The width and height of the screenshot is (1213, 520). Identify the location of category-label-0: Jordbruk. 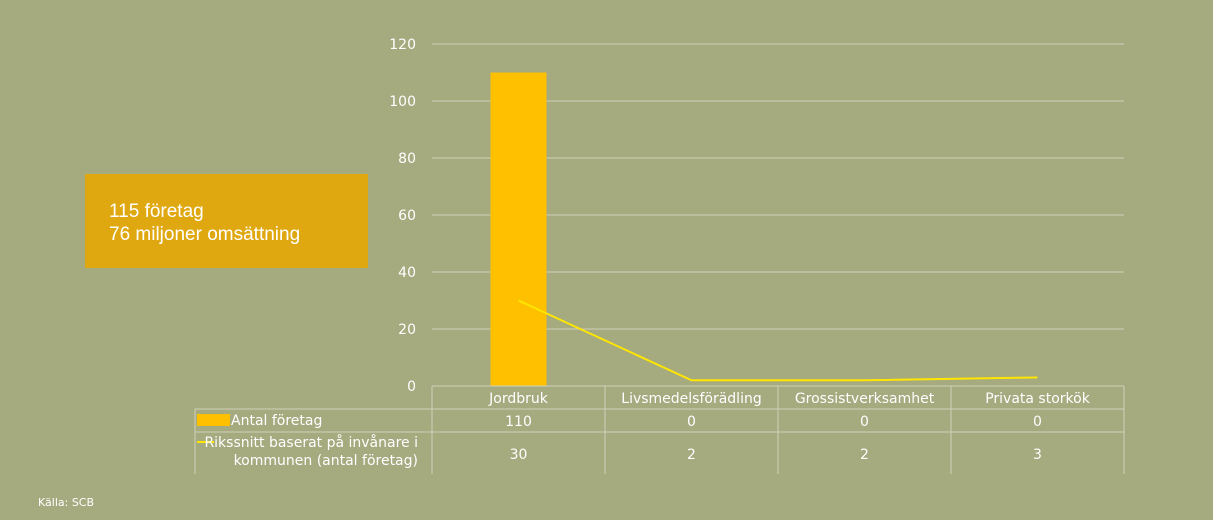
(518, 399).